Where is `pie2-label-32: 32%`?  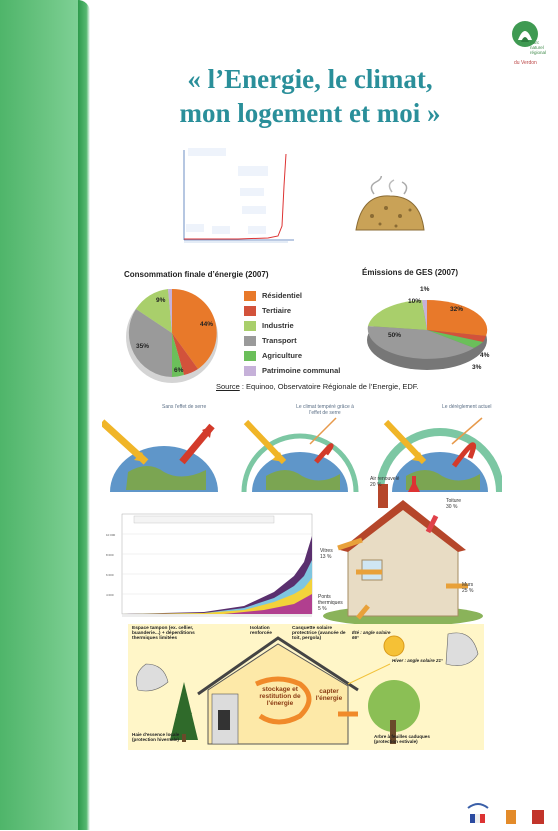 pie2-label-32: 32% is located at coordinates (457, 309).